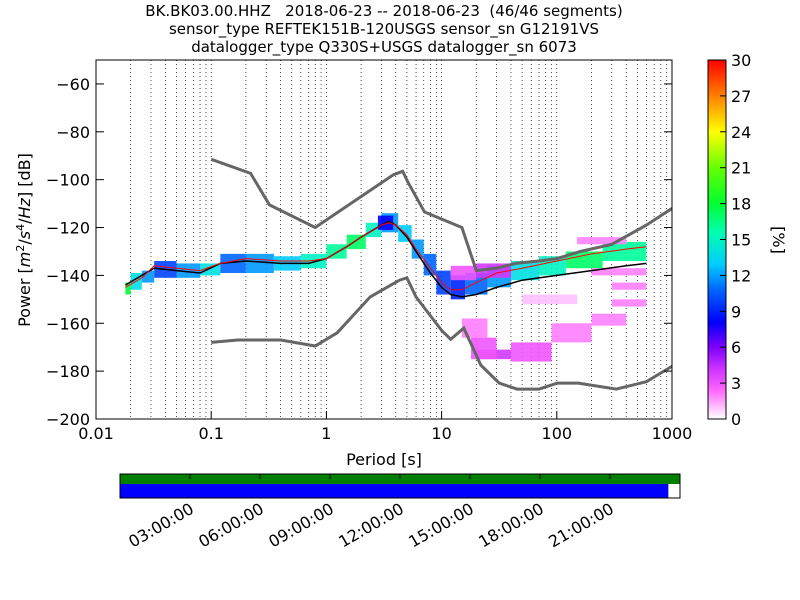 Image resolution: width=800 pixels, height=600 pixels. I want to click on y-tick-label: −80, so click(73, 132).